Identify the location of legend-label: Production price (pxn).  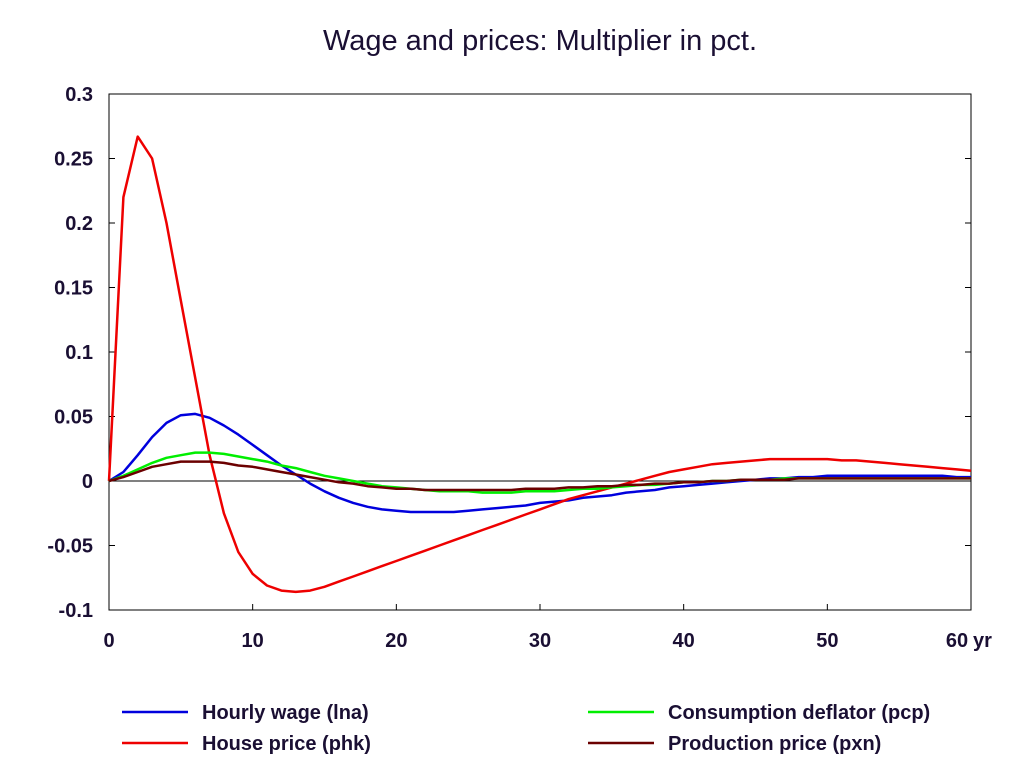
(774, 744).